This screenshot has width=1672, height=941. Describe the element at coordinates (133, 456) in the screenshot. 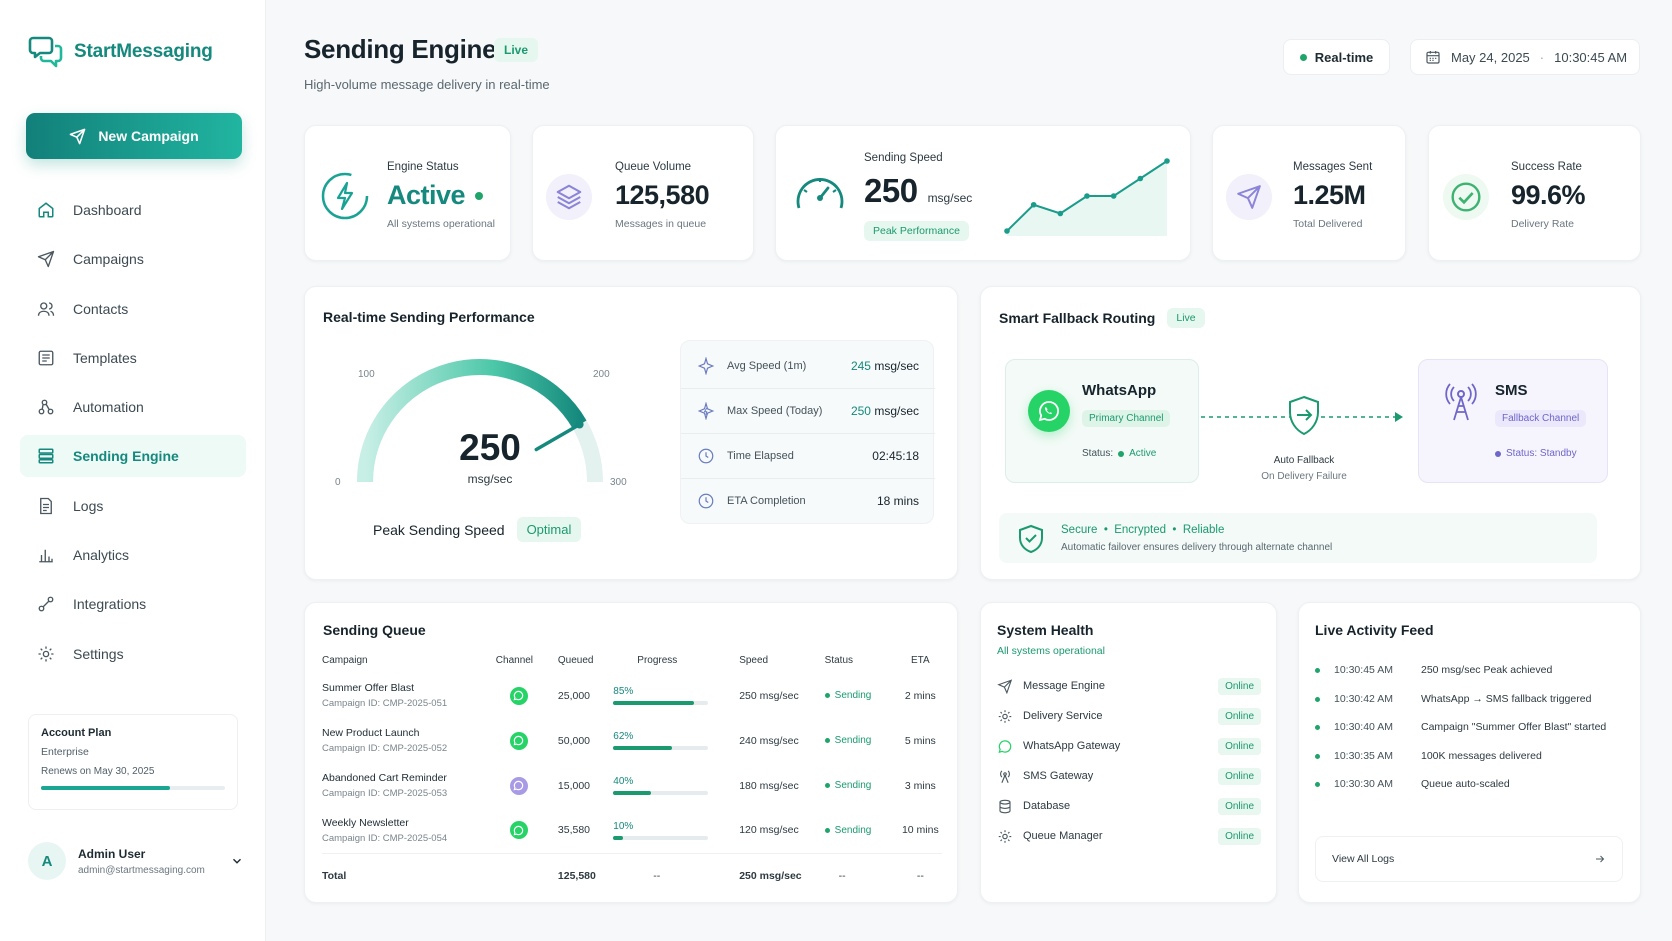

I see `sidebar-item-sending-engine: Sending Engine` at that location.